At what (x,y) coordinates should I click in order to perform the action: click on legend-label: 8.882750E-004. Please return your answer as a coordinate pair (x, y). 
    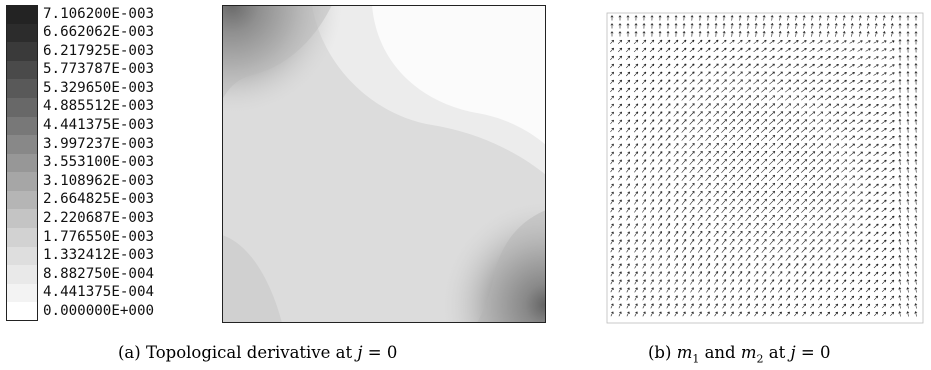
    Looking at the image, I should click on (99, 273).